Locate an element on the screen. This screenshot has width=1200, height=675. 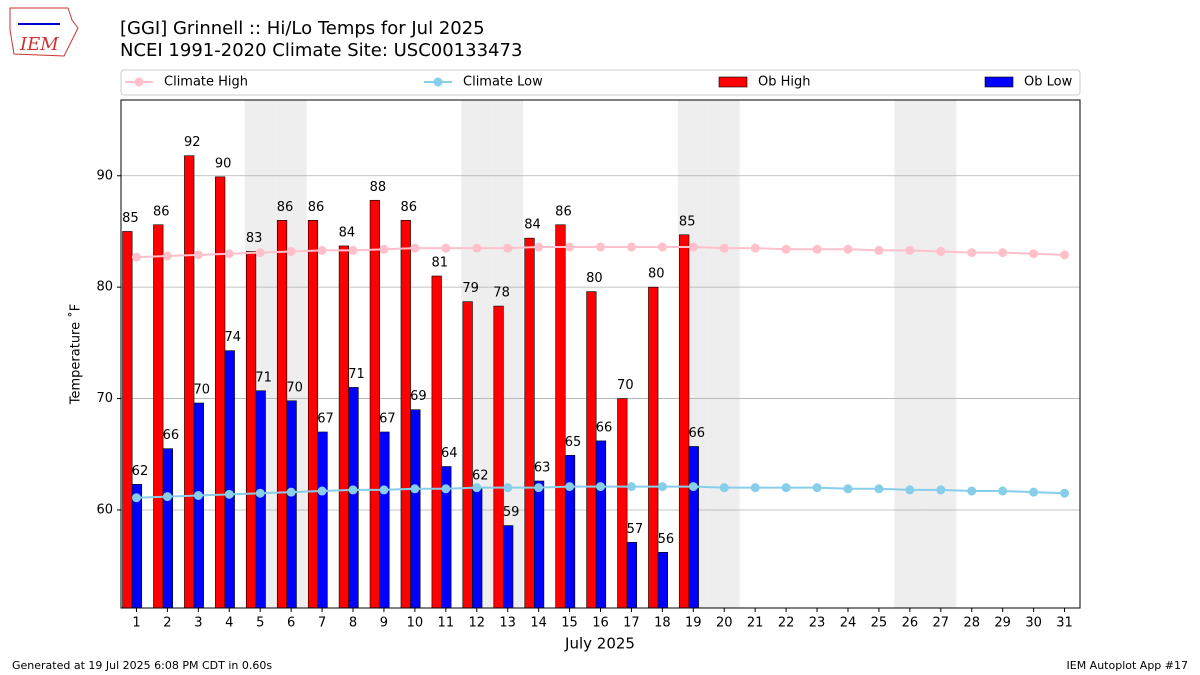
value-label: 64 is located at coordinates (449, 453).